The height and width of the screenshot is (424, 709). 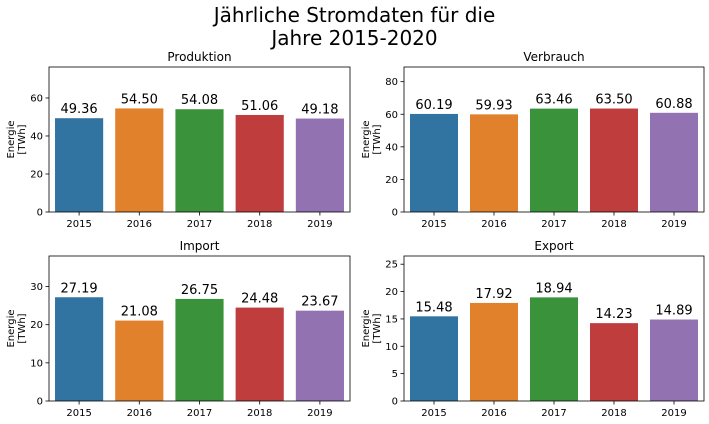 What do you see at coordinates (554, 160) in the screenshot?
I see `bar-verbrauch-2017` at bounding box center [554, 160].